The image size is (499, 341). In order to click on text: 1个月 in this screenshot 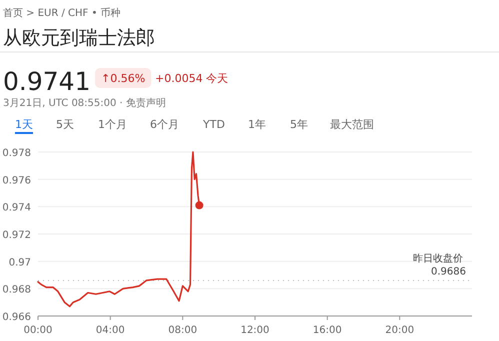, I will do `click(112, 124)`.